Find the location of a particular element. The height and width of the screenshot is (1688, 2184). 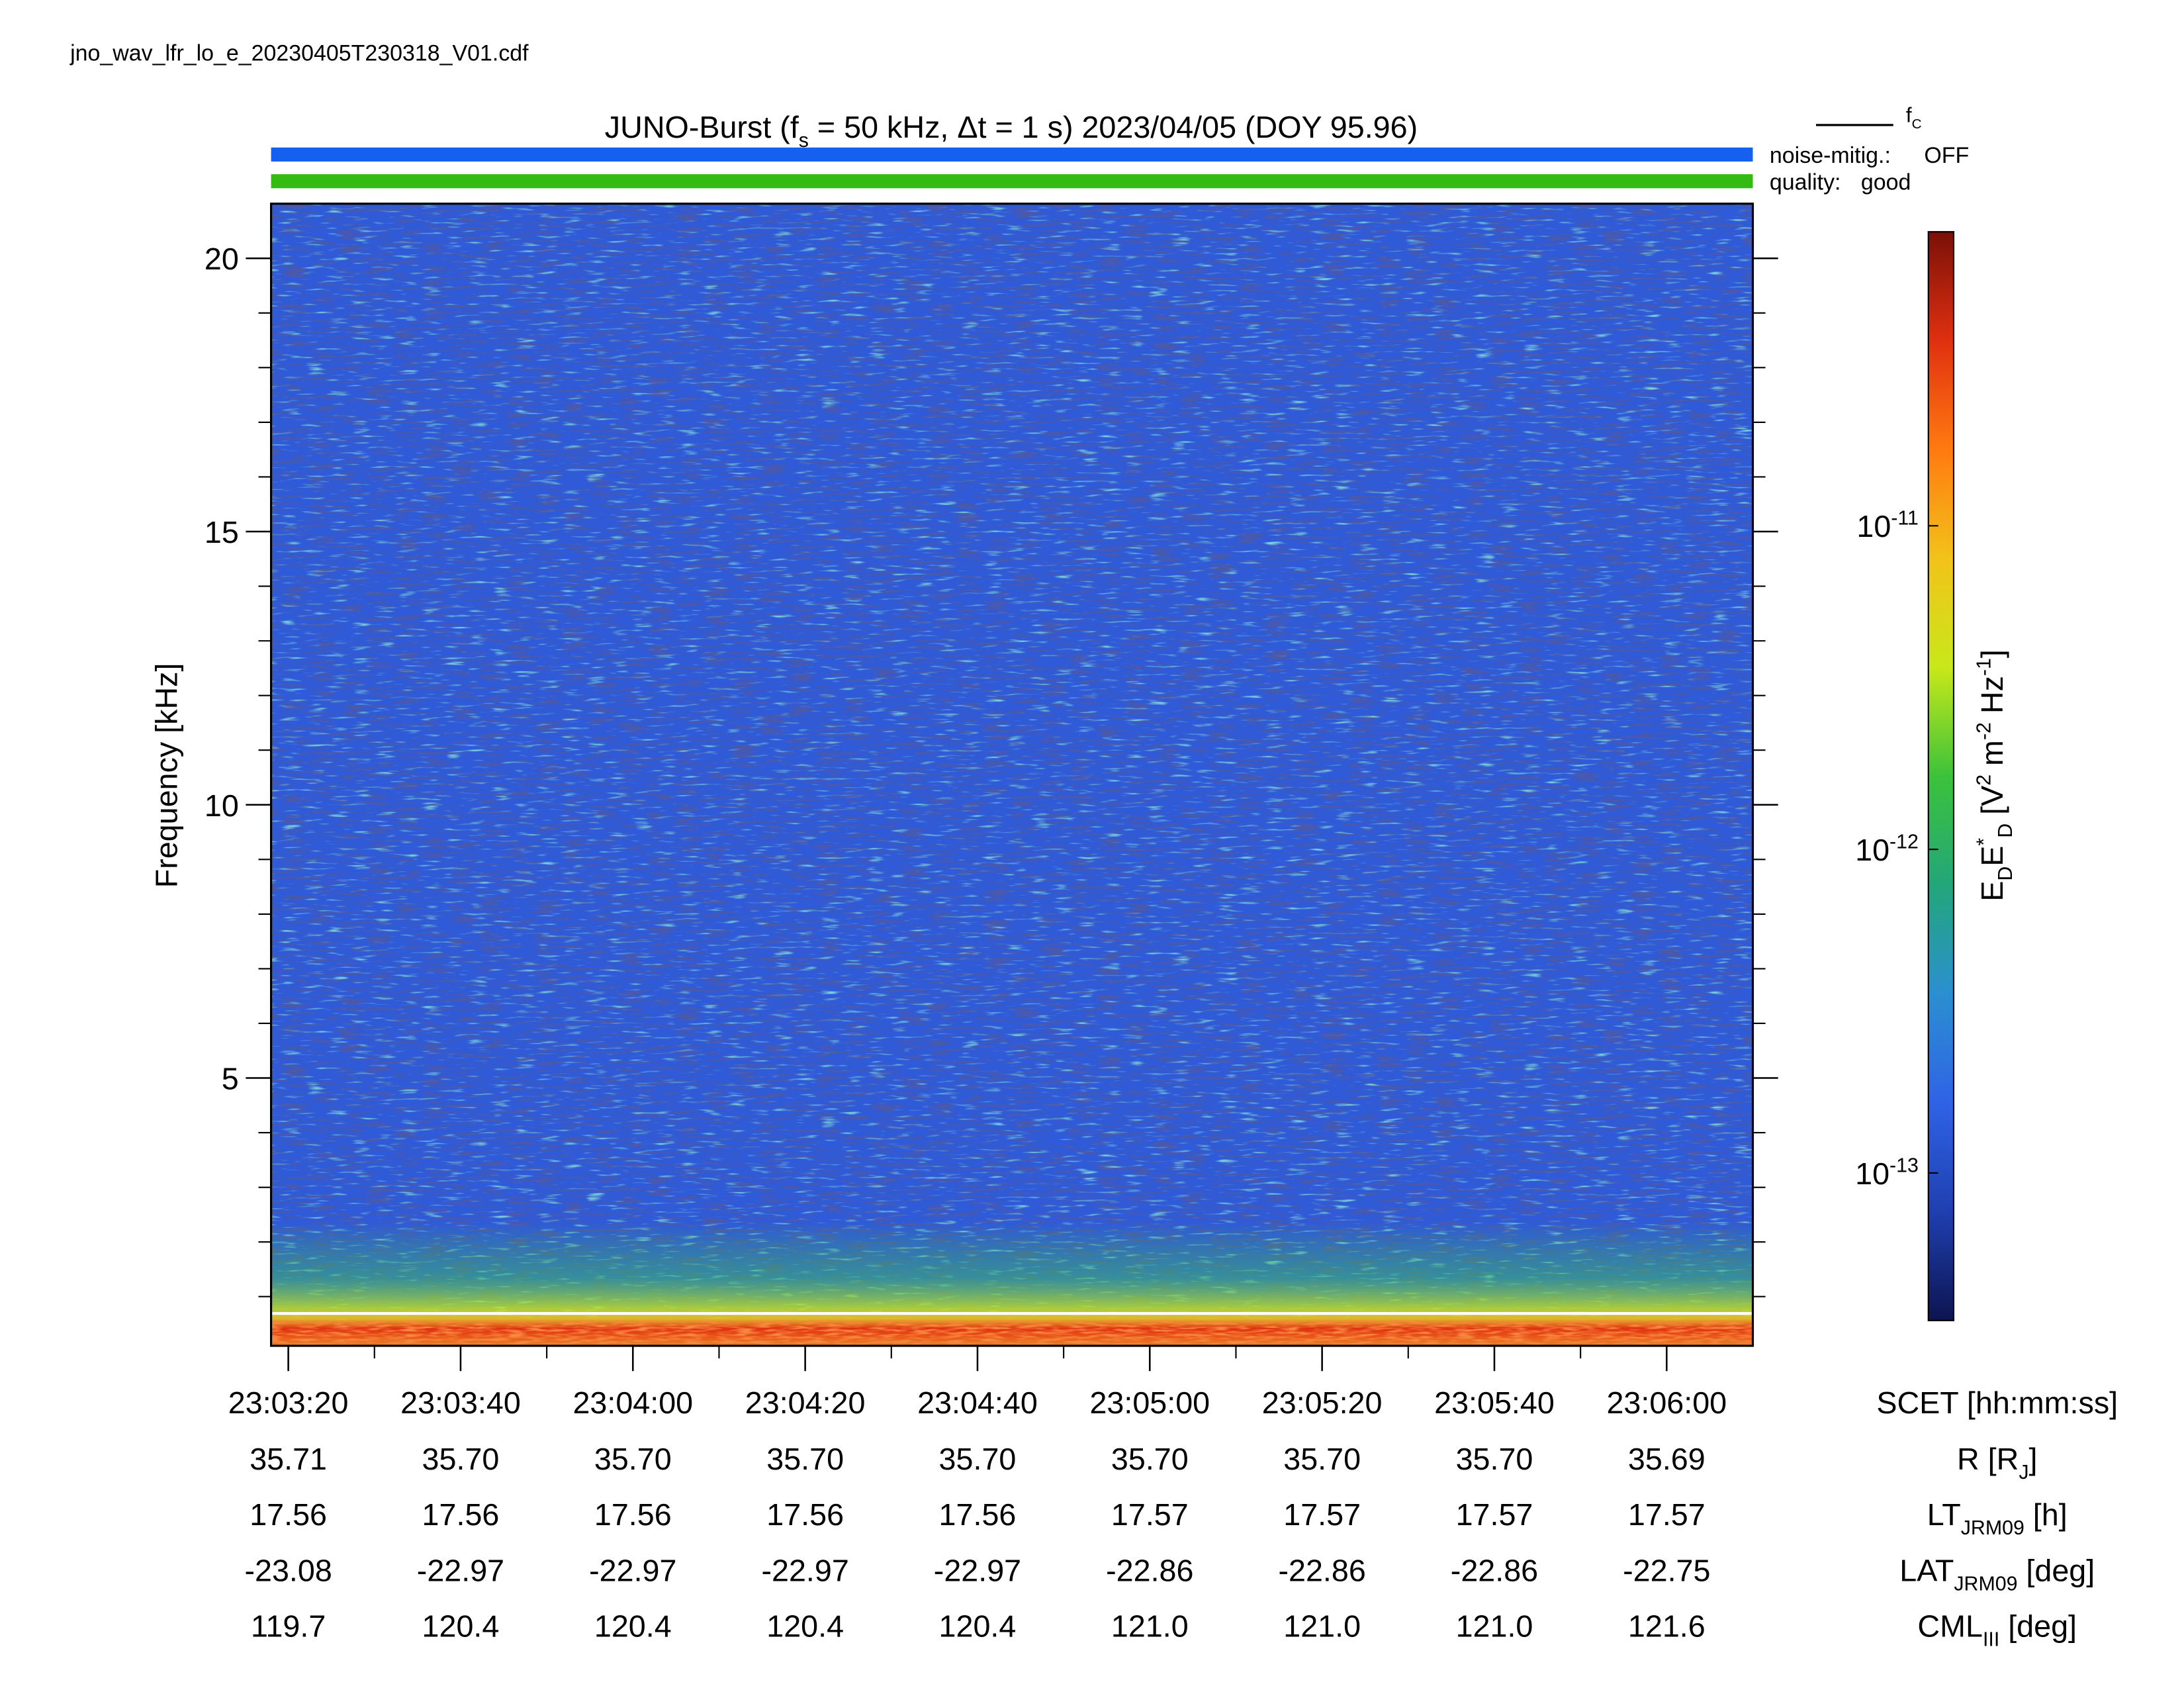

legend-label: fC is located at coordinates (1914, 117).